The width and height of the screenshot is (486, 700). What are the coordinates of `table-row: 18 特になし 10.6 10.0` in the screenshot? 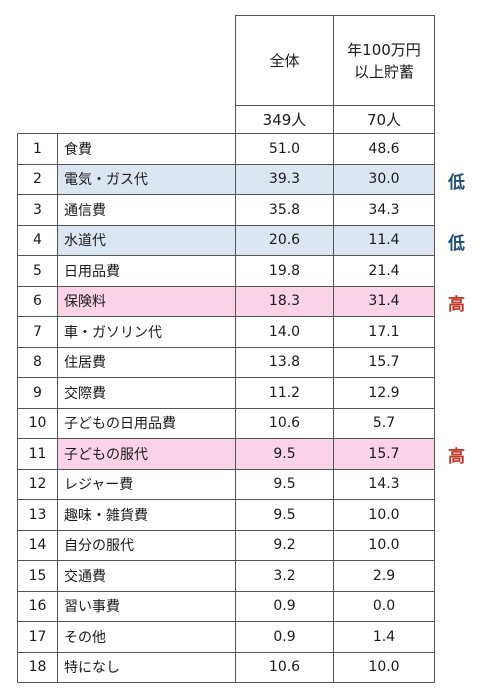 It's located at (226, 667).